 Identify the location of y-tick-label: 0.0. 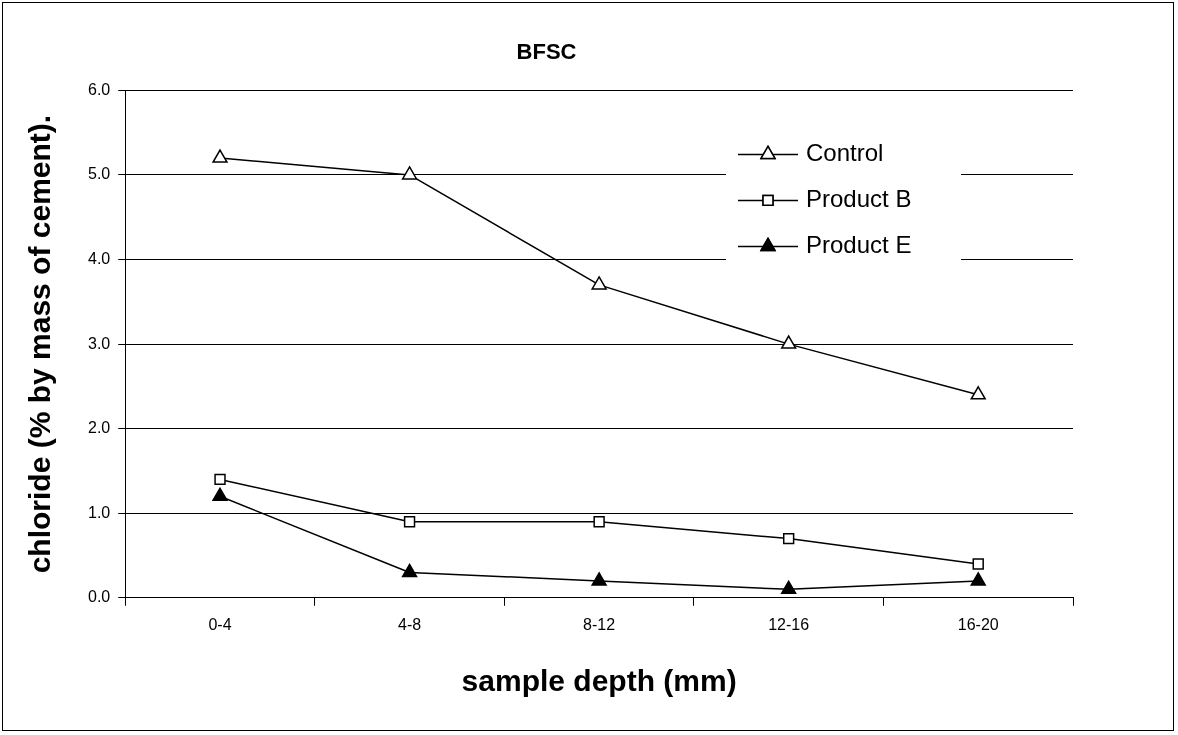
(99, 597).